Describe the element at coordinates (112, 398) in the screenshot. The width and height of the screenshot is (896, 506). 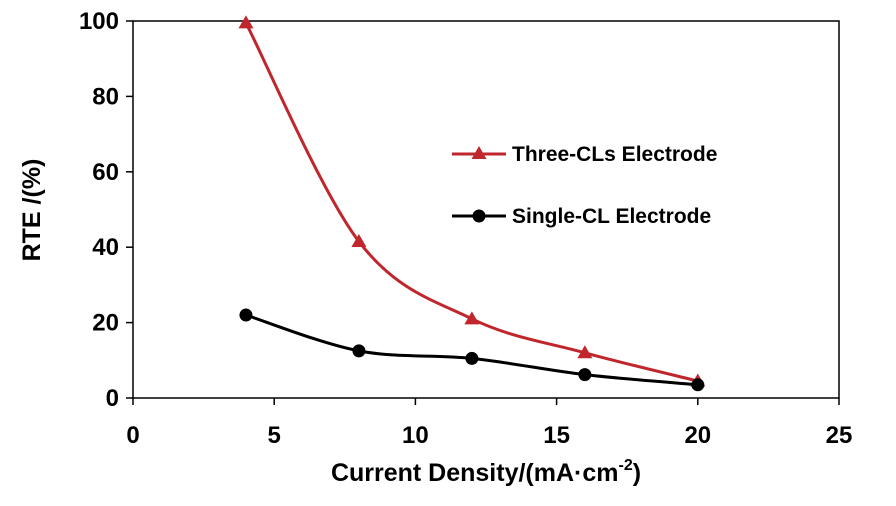
I see `y-tick-label: 0` at that location.